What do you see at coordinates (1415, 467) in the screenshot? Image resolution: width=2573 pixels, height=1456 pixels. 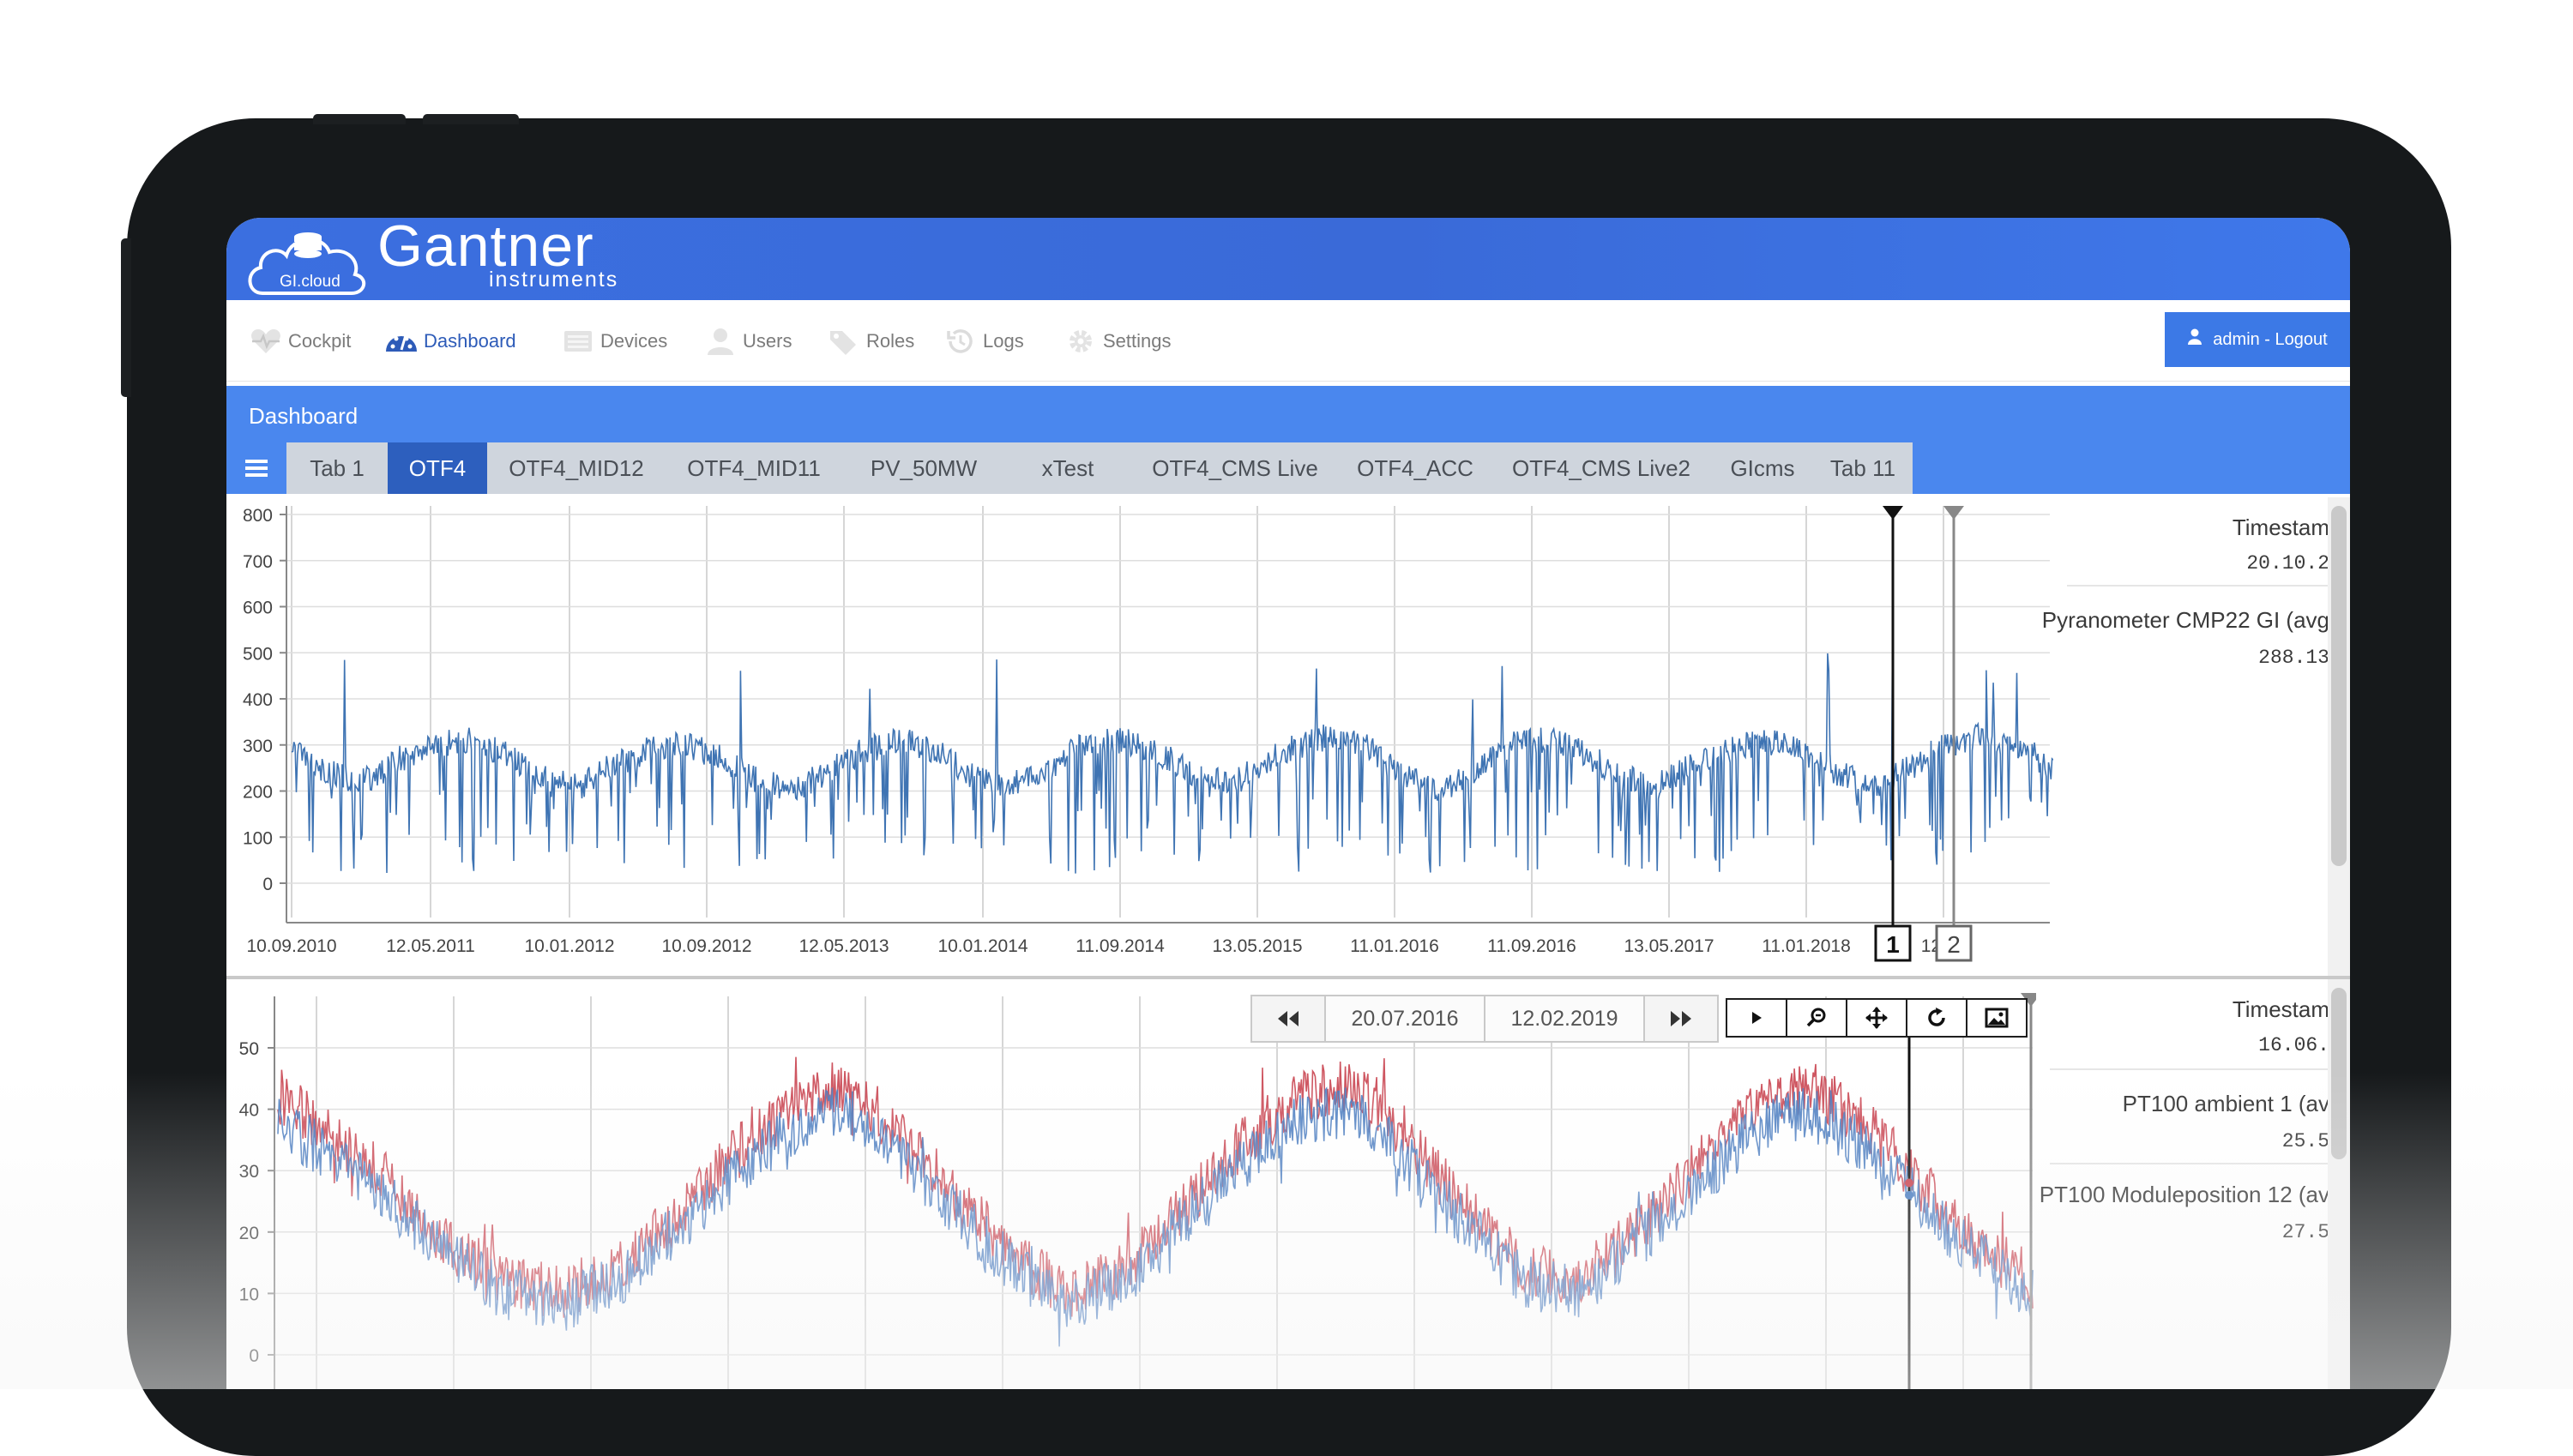 I see `tab-otf4-acc: OTF4_ACC` at bounding box center [1415, 467].